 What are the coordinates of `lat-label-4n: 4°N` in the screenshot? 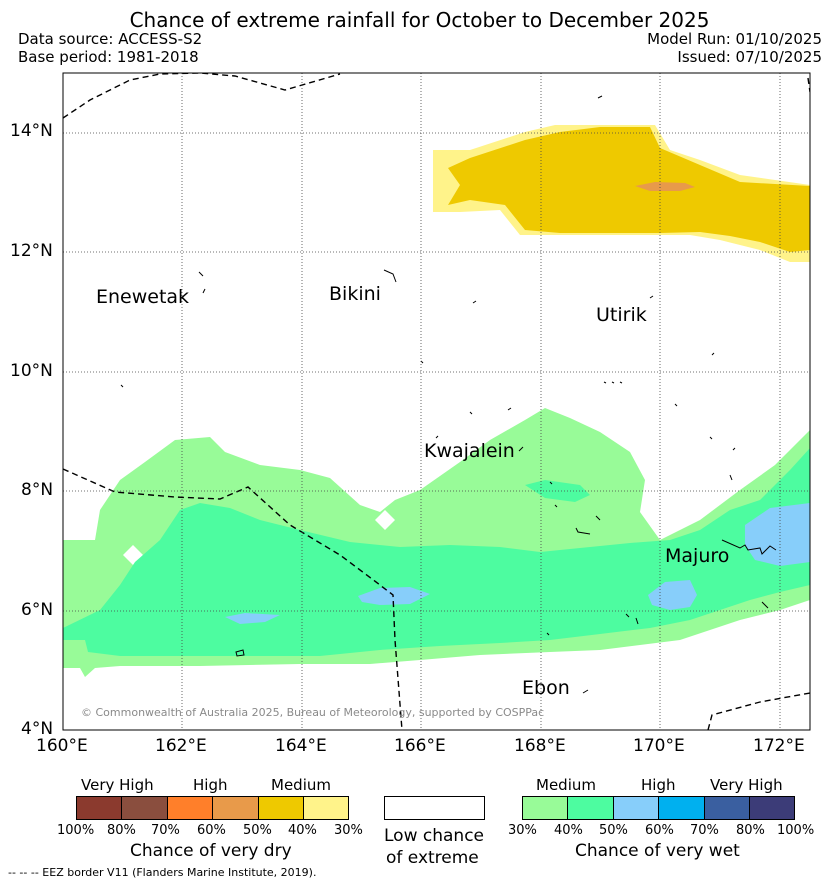 It's located at (37, 729).